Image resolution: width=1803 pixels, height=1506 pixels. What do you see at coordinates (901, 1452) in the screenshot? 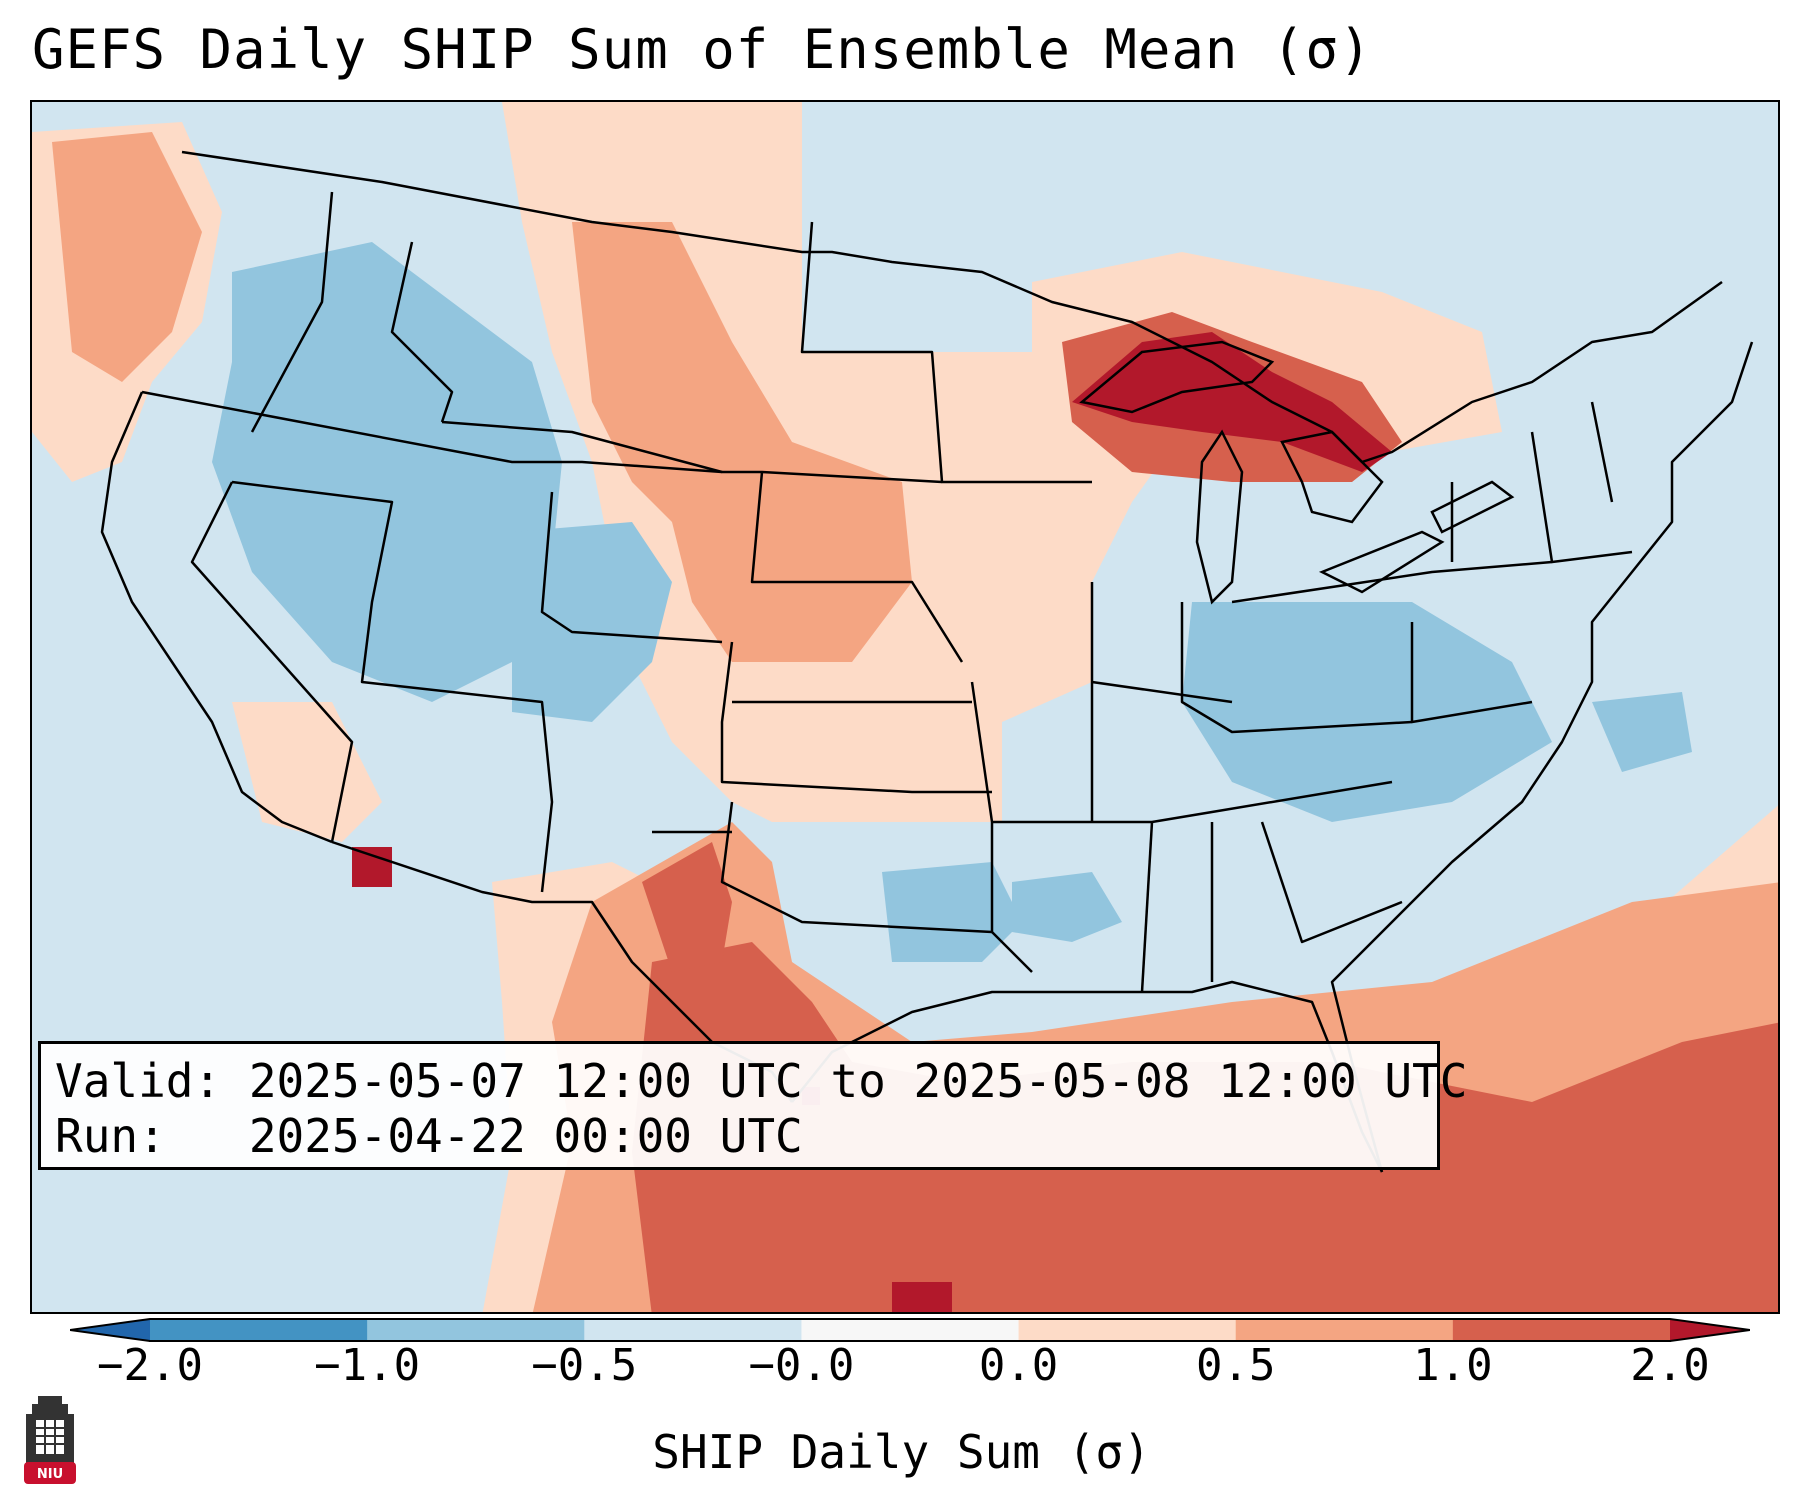
I see `colorbar-label: SHIP Daily Sum (σ)` at bounding box center [901, 1452].